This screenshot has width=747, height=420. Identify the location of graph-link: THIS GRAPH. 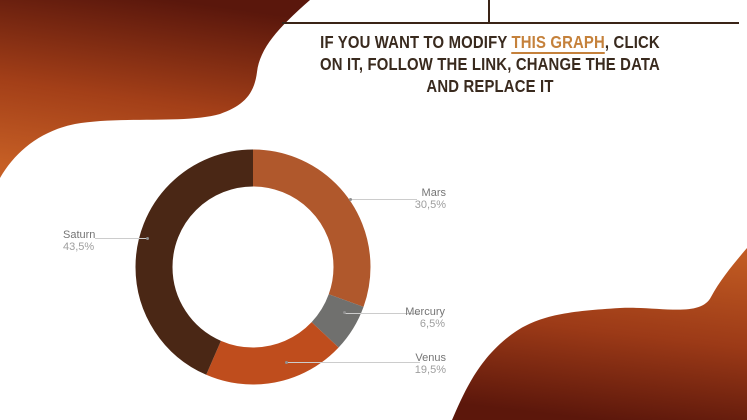
(558, 43).